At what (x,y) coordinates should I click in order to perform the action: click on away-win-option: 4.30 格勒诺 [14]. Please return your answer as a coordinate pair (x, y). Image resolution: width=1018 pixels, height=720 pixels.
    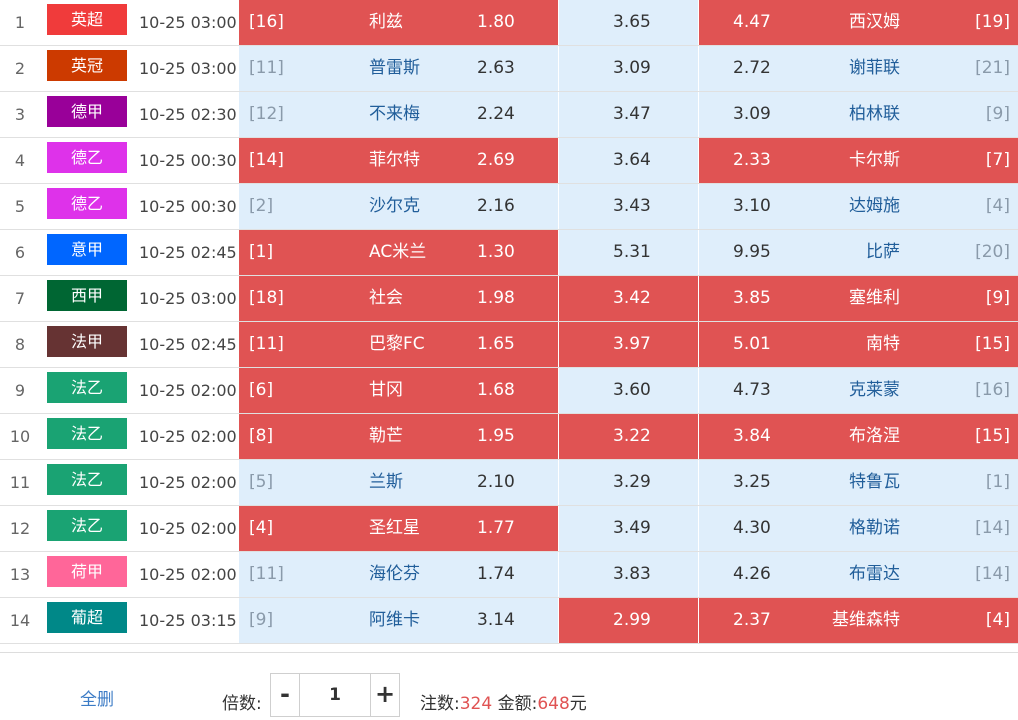
    Looking at the image, I should click on (858, 528).